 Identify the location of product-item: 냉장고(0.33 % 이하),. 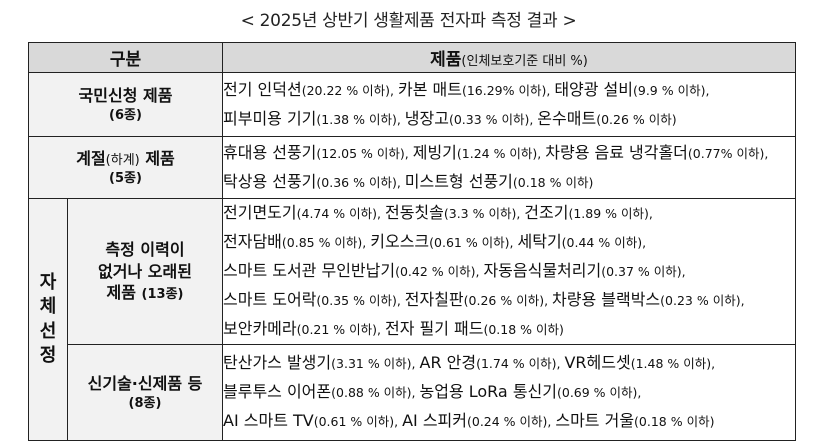
(471, 118).